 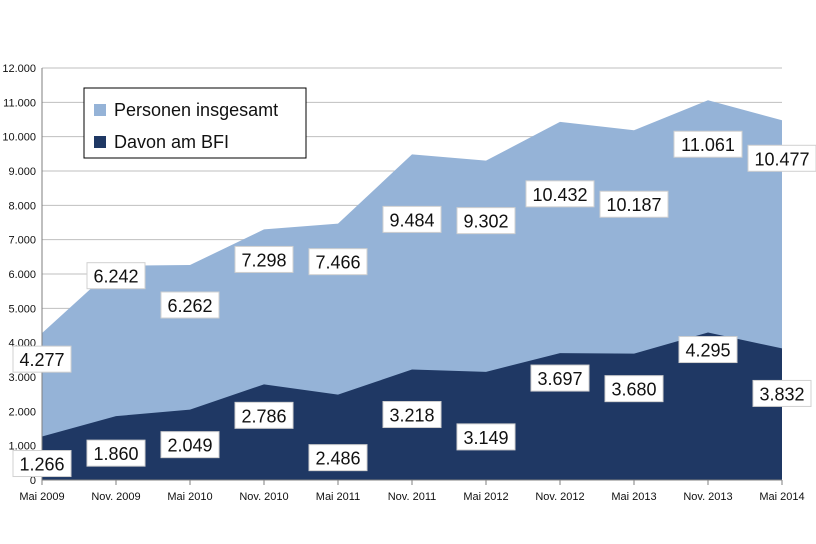 What do you see at coordinates (19, 103) in the screenshot?
I see `y-tick-label: 11.000` at bounding box center [19, 103].